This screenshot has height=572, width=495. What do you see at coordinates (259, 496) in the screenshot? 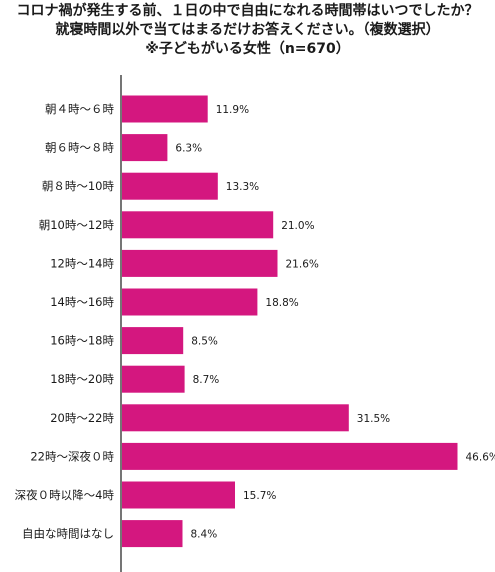
I see `data-label: 15.7%` at bounding box center [259, 496].